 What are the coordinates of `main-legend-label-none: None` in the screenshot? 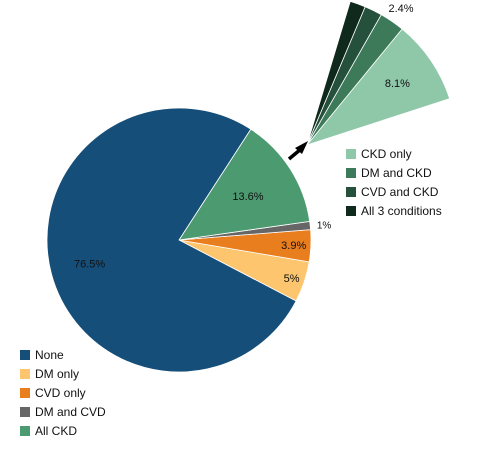 It's located at (49, 355).